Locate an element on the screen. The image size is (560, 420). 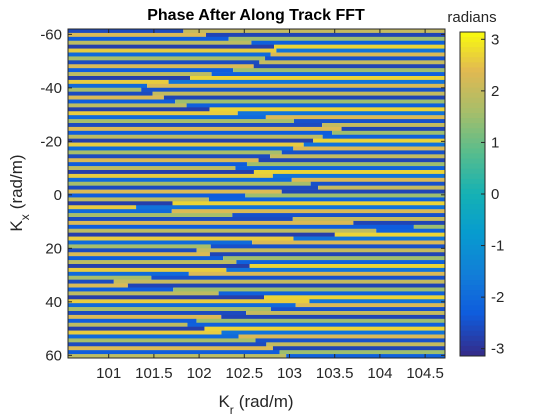
colorbar-ticks: -3 -2 -1 0 1 2 3 is located at coordinates (492, 194).